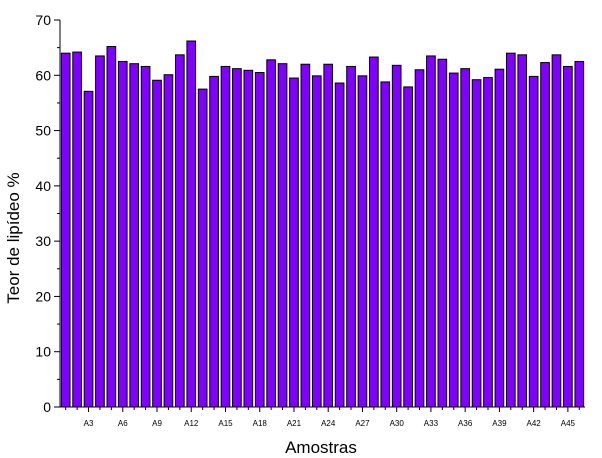  I want to click on bar-A44, so click(556, 231).